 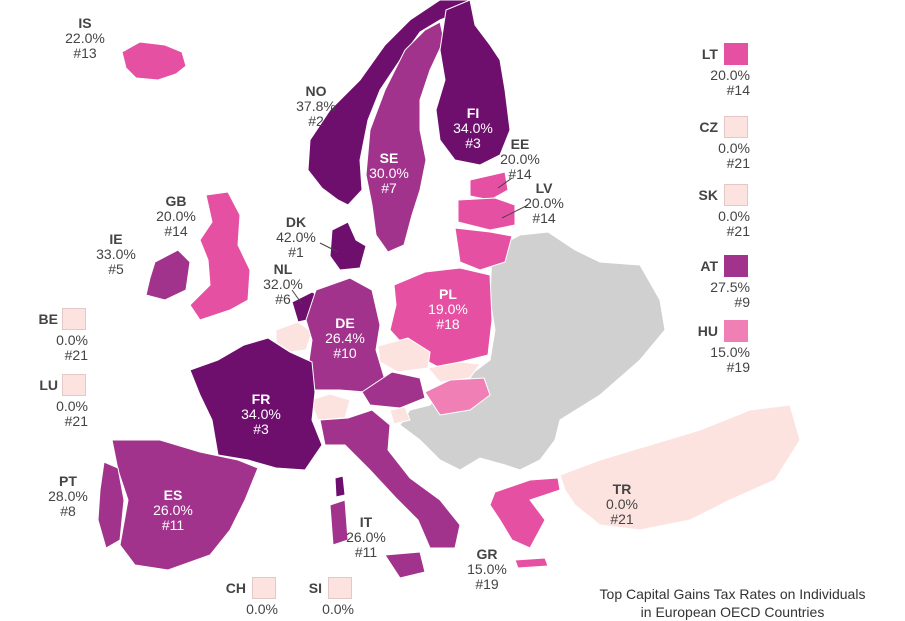 What do you see at coordinates (85, 53) in the screenshot?
I see `label-is-rank: #13` at bounding box center [85, 53].